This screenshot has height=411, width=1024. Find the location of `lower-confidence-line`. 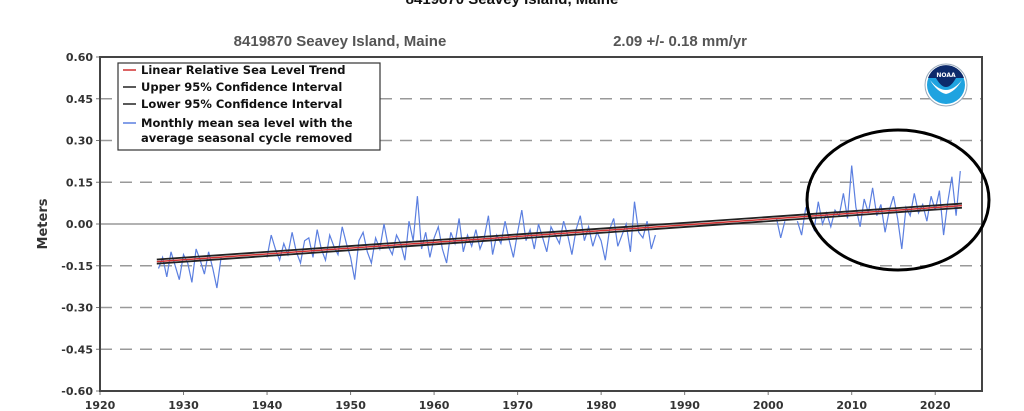

lower-confidence-line is located at coordinates (559, 235).